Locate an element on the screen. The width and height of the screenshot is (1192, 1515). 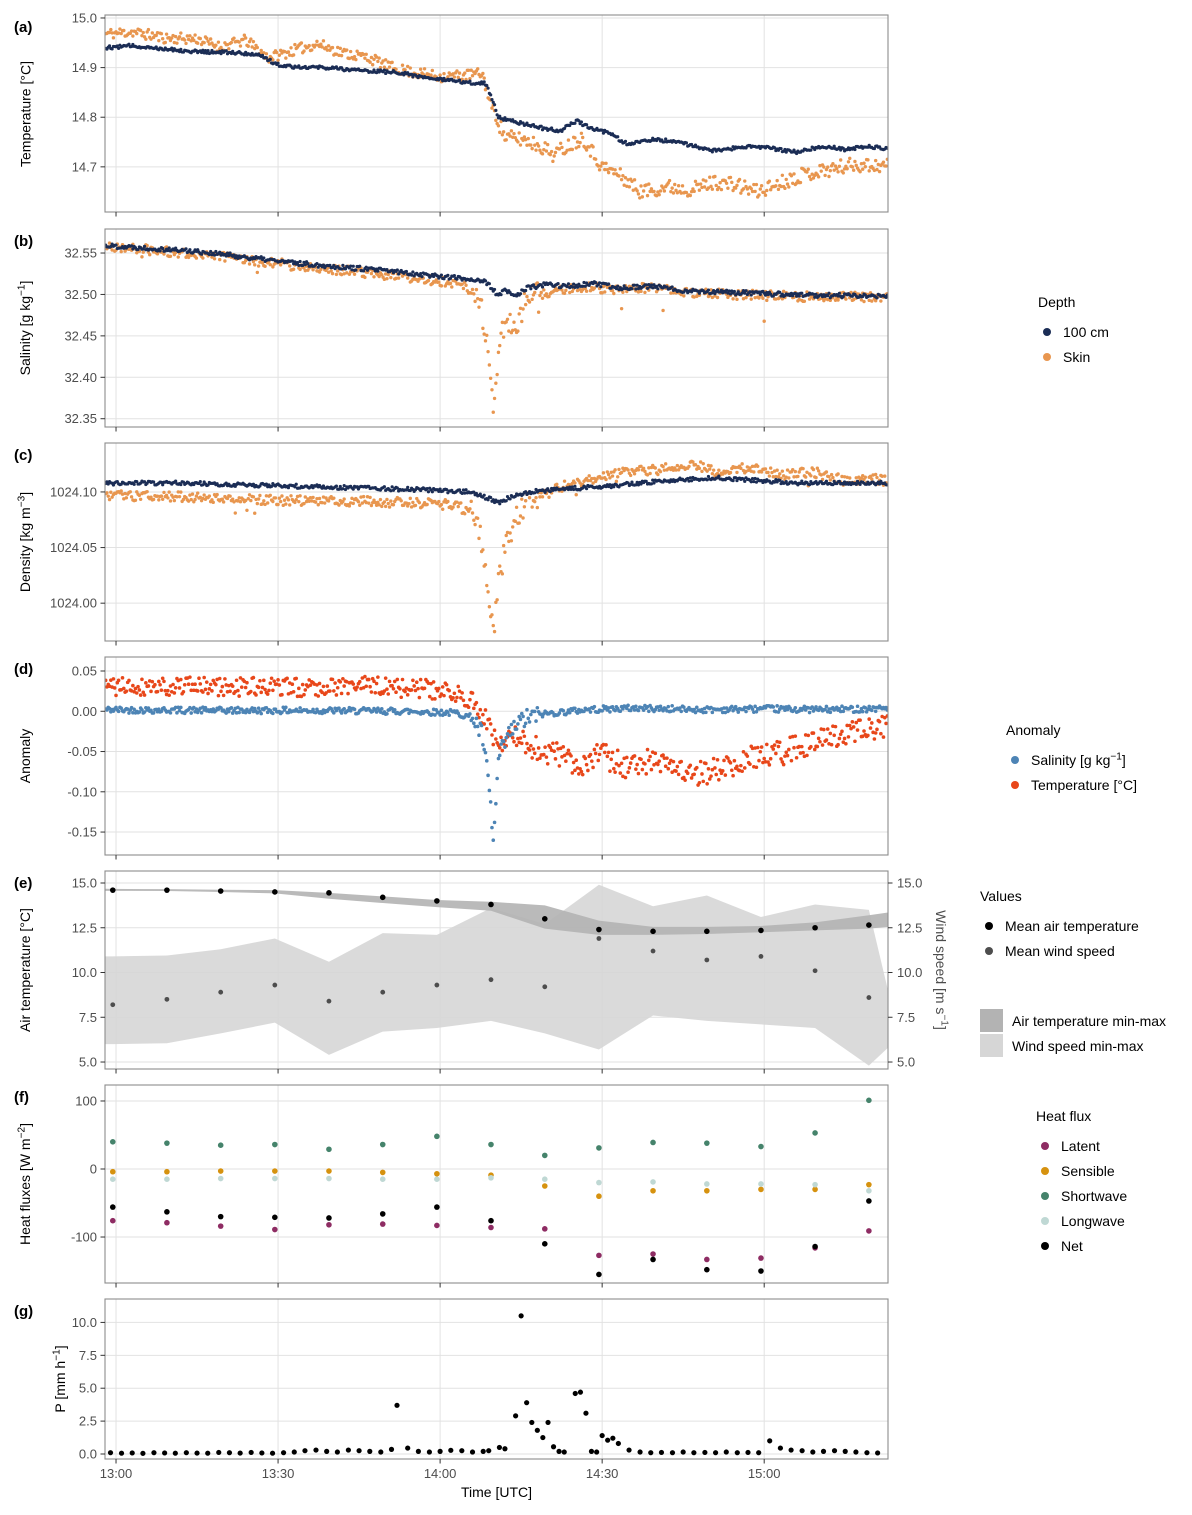
legend-item-label: Shortwave is located at coordinates (1094, 1195).